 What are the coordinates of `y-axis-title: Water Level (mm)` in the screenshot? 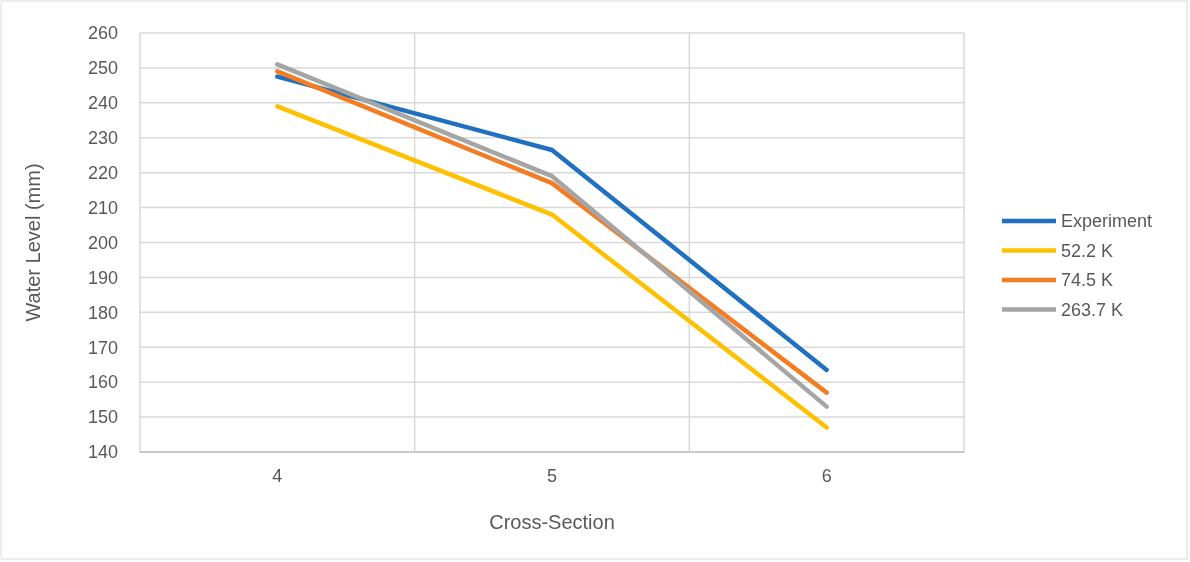 It's located at (33, 242).